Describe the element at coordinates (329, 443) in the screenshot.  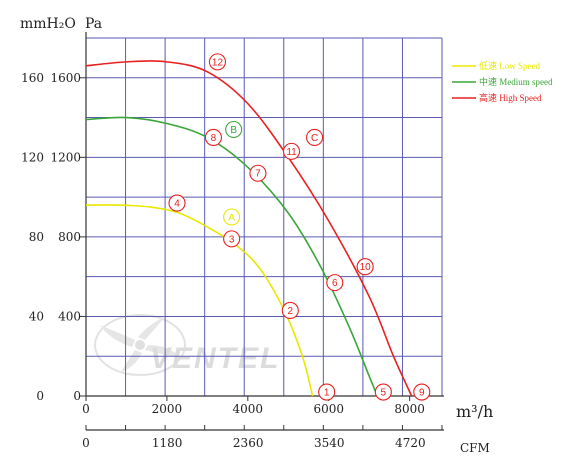
I see `cfm-tick-label: 3540` at that location.